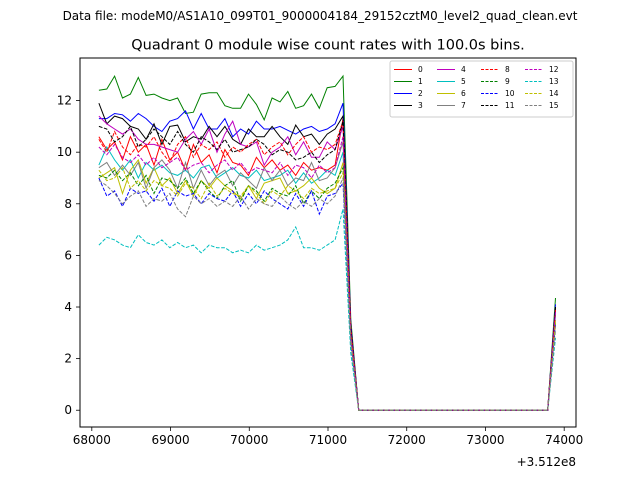  I want to click on legend-label-1: 1, so click(420, 81).